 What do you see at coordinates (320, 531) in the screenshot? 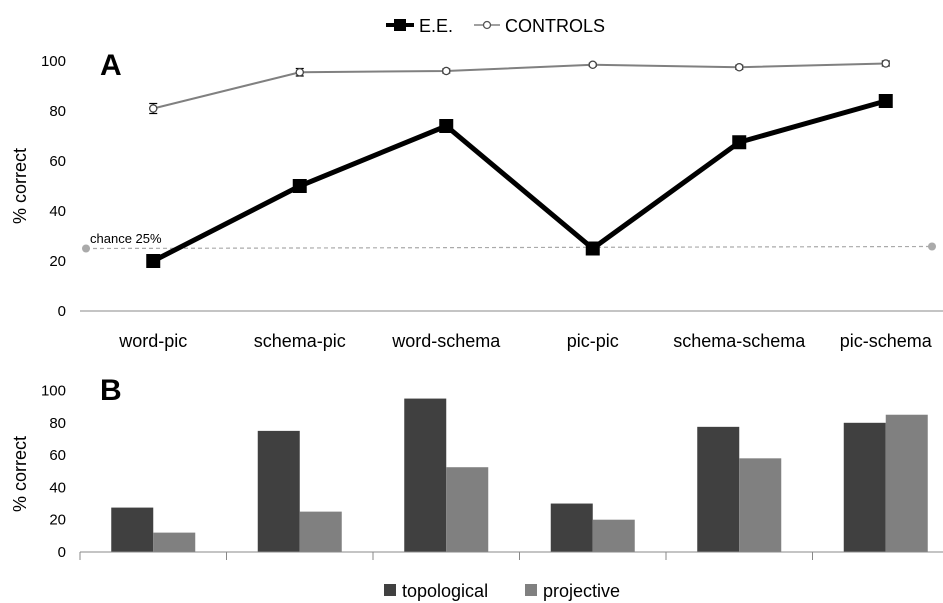
I see `bar-projective-schema-pic` at bounding box center [320, 531].